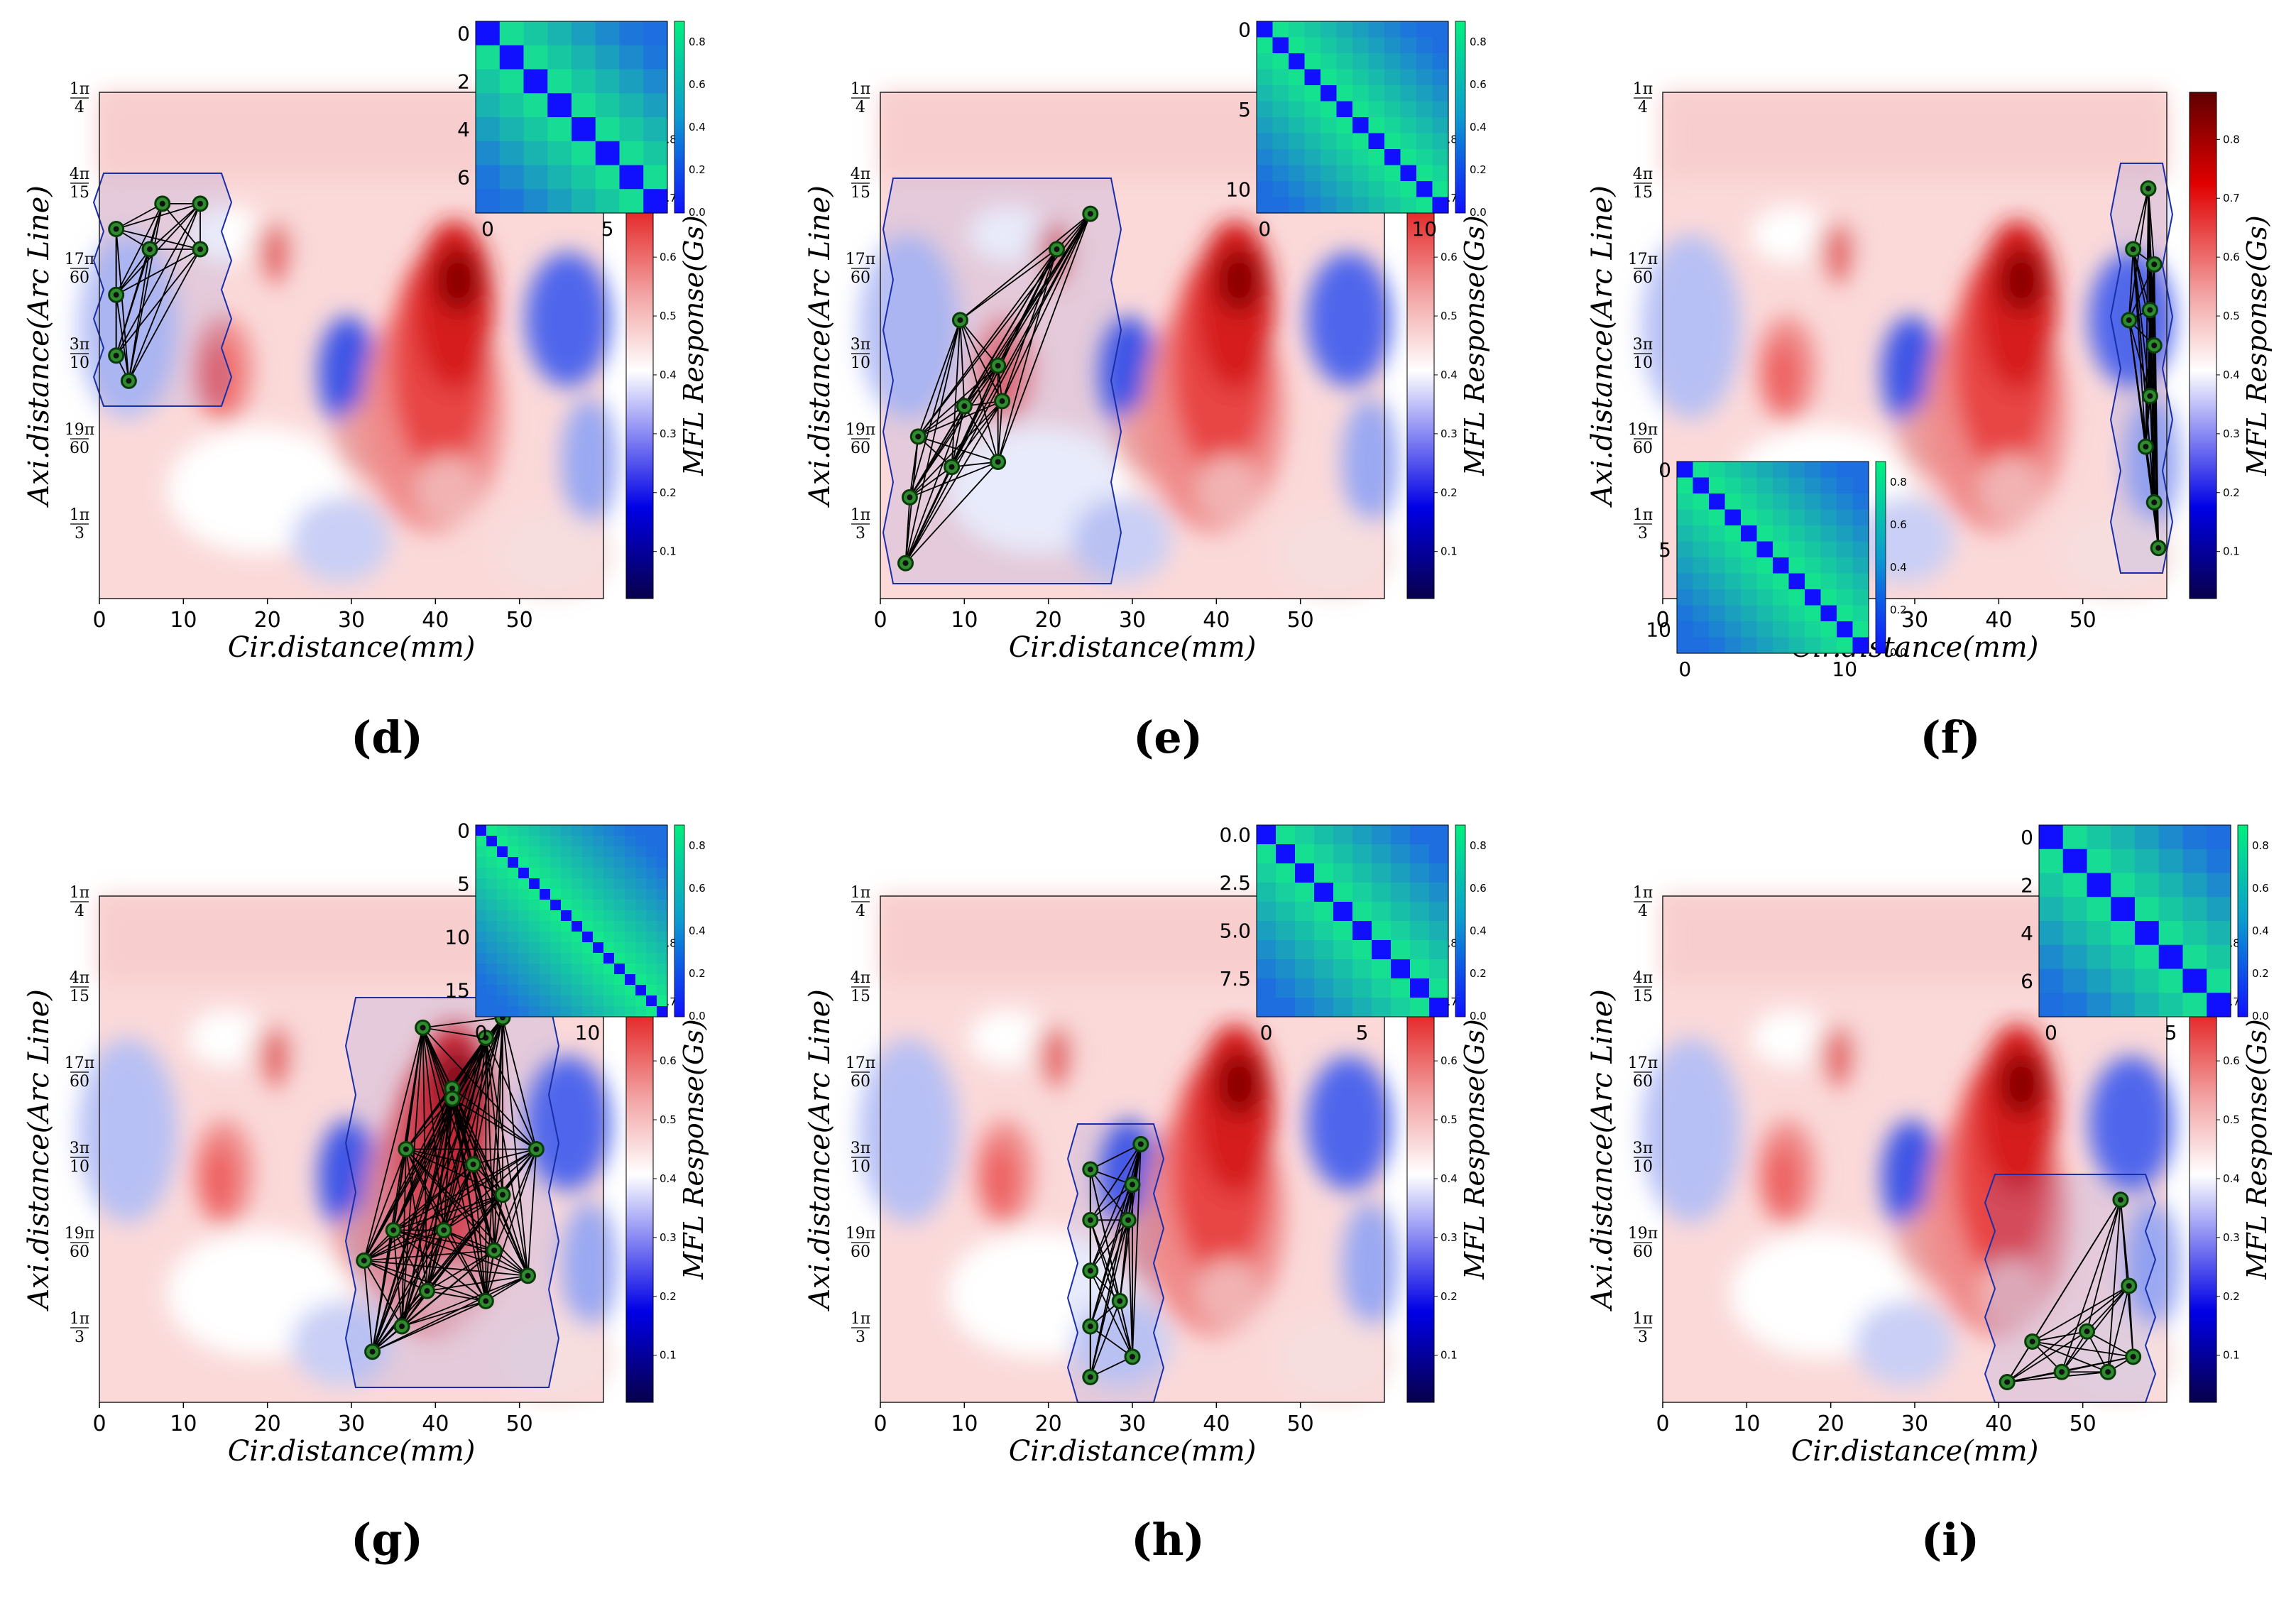 The image size is (2296, 1599). What do you see at coordinates (1478, 85) in the screenshot?
I see `inset-colorbar-tick: 0.6` at bounding box center [1478, 85].